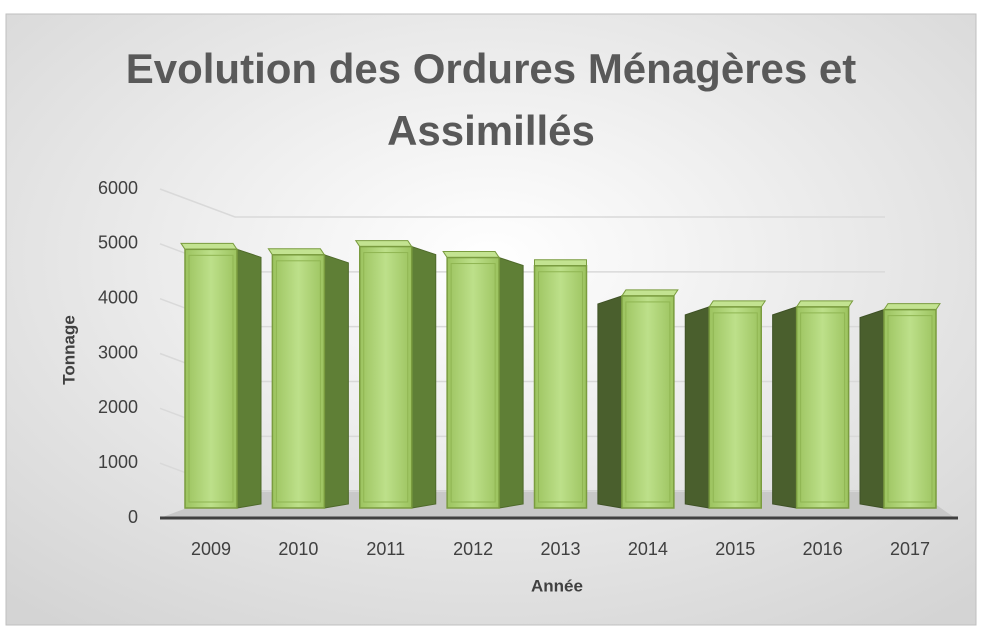  I want to click on x-tick-label: 2014, so click(648, 549).